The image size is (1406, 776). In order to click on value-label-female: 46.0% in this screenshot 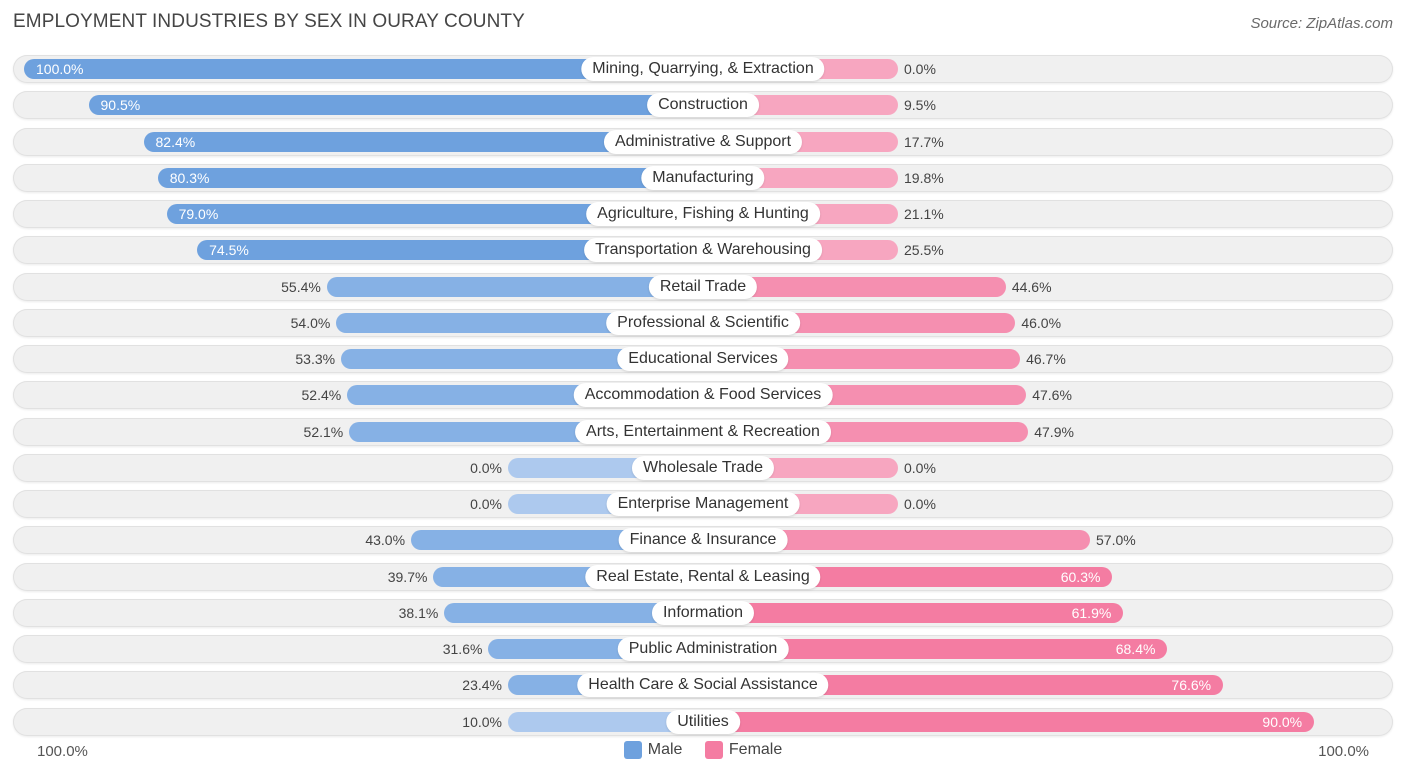, I will do `click(1041, 322)`.